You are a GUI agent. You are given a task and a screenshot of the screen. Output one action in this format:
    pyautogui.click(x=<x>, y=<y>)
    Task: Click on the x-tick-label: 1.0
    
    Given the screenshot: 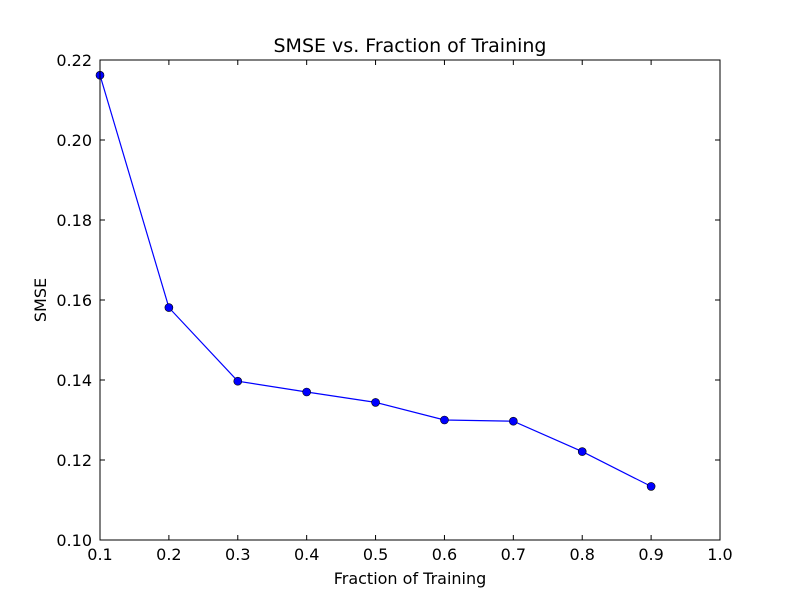 What is the action you would take?
    pyautogui.click(x=719, y=554)
    